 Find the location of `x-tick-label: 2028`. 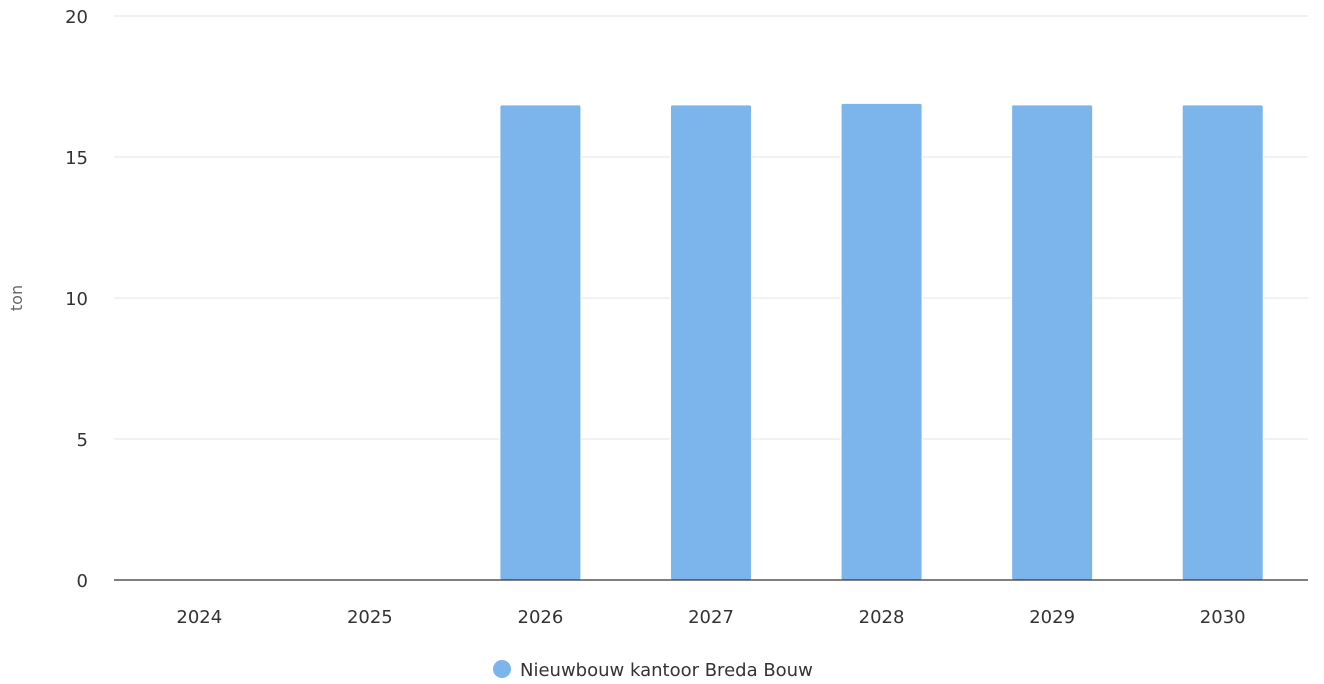

x-tick-label: 2028 is located at coordinates (882, 617).